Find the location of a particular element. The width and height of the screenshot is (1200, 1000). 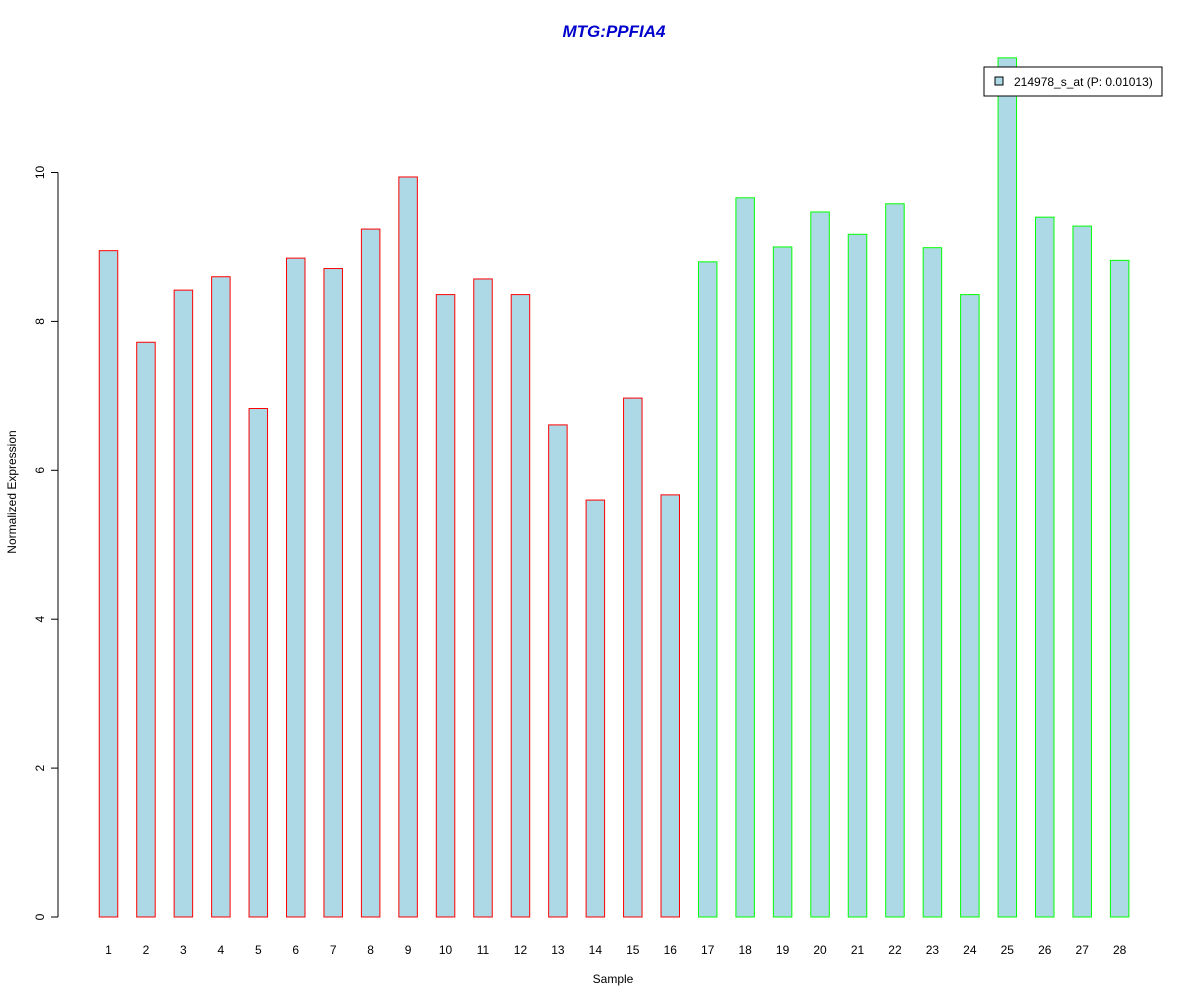

legend-swatch is located at coordinates (999, 81).